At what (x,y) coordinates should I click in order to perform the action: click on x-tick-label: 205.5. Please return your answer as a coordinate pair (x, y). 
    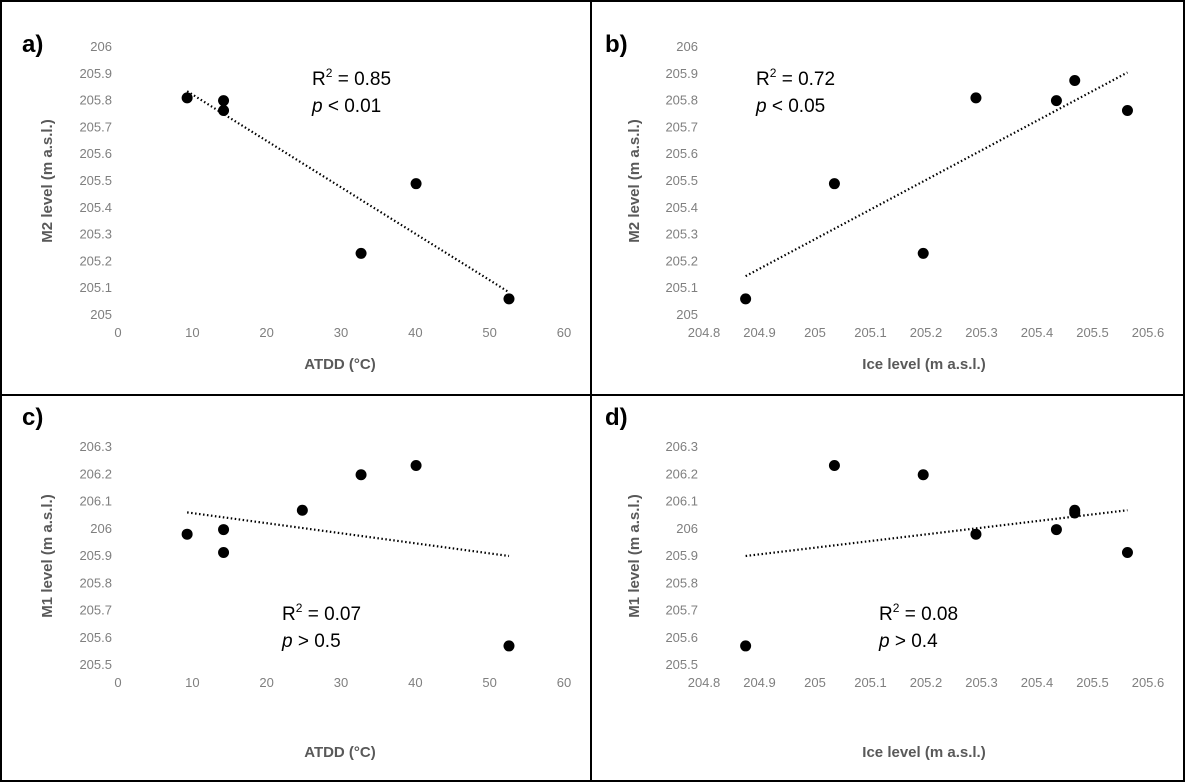
    Looking at the image, I should click on (1092, 682).